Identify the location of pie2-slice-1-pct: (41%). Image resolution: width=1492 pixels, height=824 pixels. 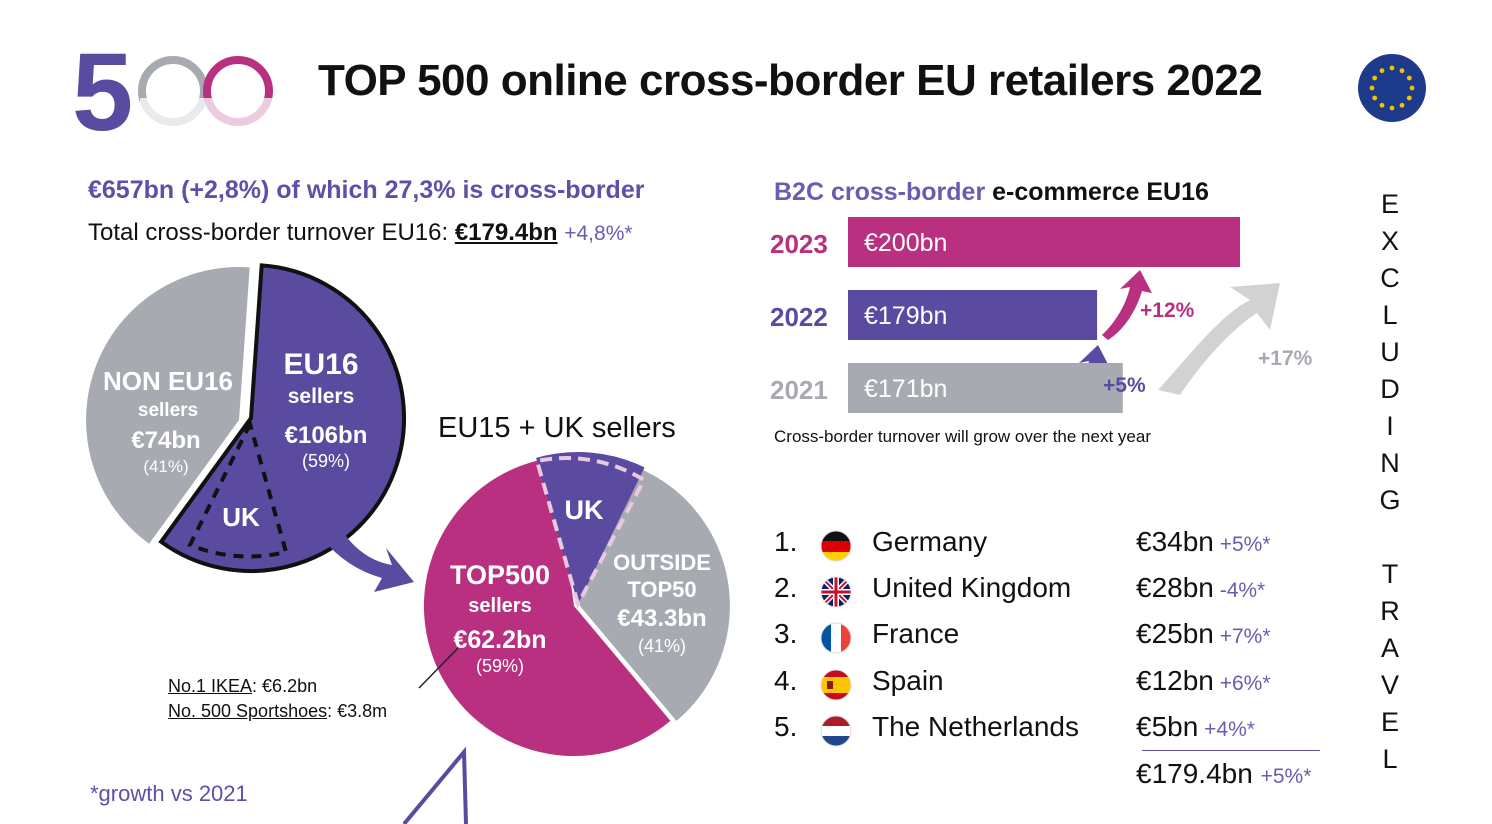
(662, 646).